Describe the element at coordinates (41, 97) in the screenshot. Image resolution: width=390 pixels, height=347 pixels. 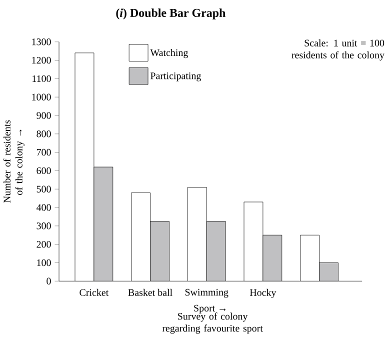
I see `y-tick-label: 1000` at that location.